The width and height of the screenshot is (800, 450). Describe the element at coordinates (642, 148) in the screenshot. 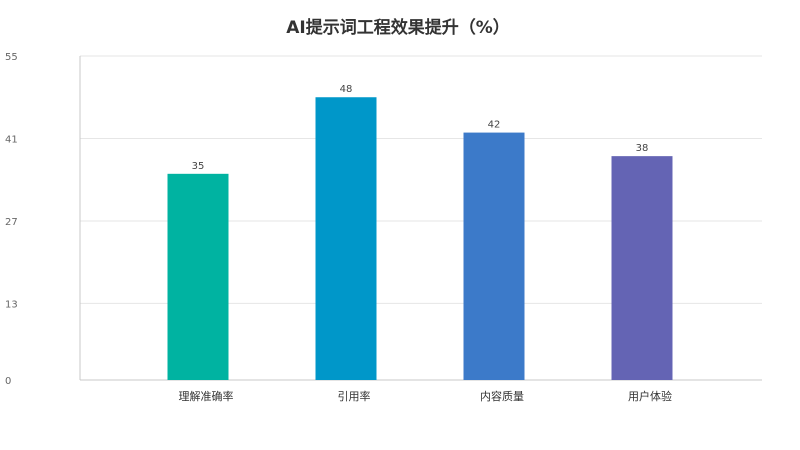

I see `bar-value-label: 38` at that location.